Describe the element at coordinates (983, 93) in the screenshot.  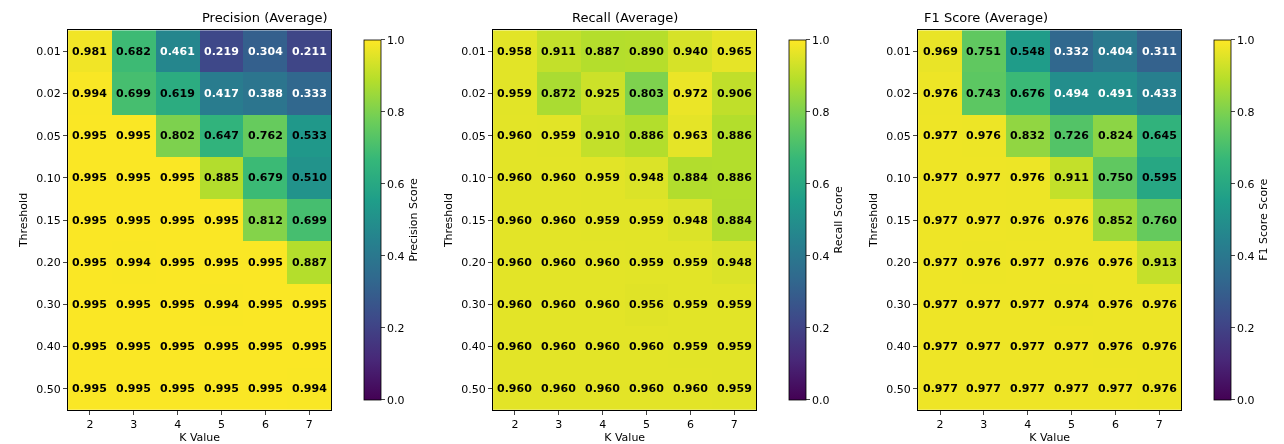
I see `data-label: 0.743` at that location.